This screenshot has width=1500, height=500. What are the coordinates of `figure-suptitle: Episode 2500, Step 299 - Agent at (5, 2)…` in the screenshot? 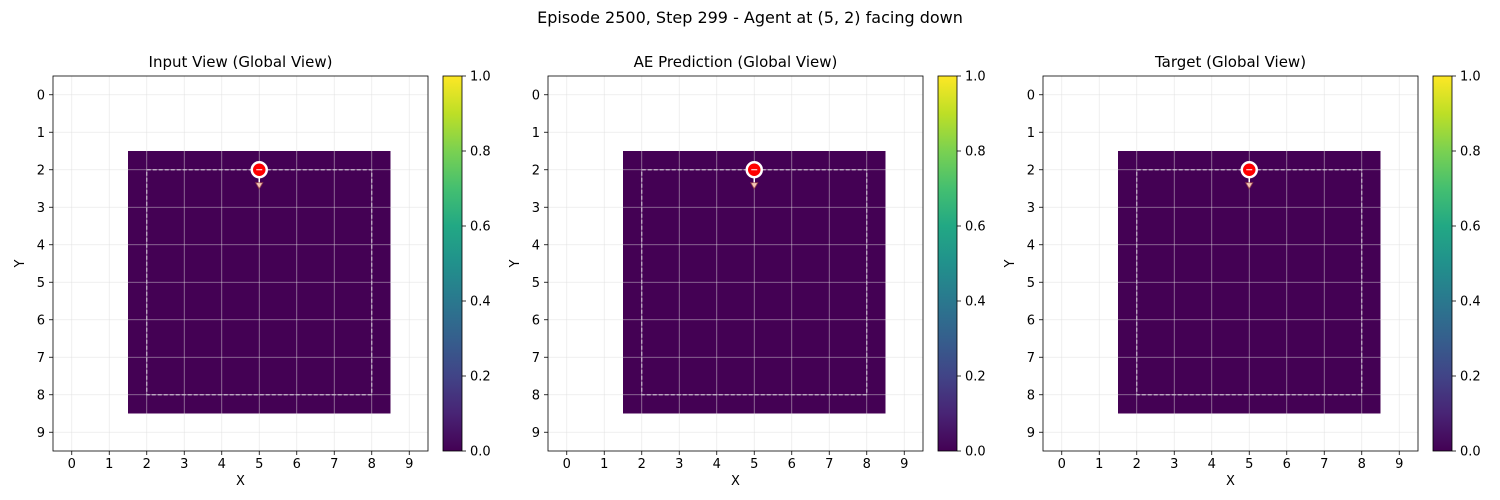 It's located at (750, 17).